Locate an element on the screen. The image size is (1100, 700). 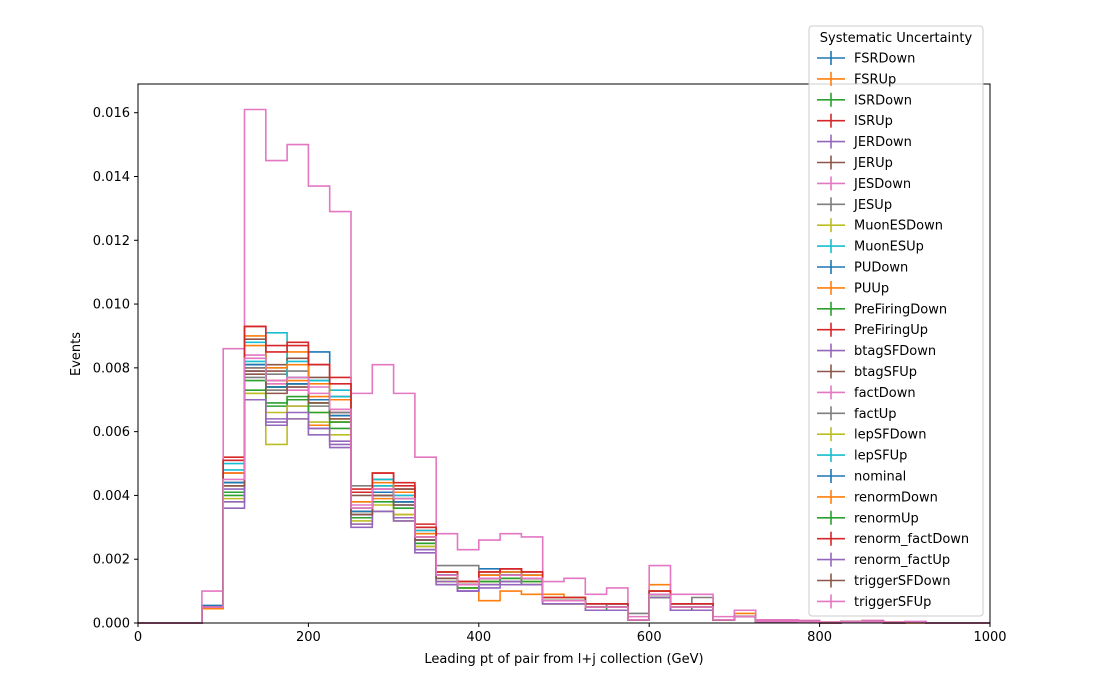
legend-label-FSRUp: FSRUp is located at coordinates (875, 79).